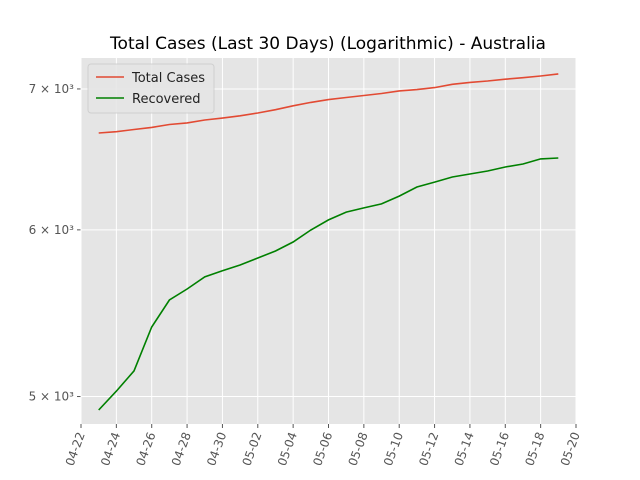 Image resolution: width=640 pixels, height=480 pixels. What do you see at coordinates (52, 89) in the screenshot?
I see `y-tick-label: 7 × 10³` at bounding box center [52, 89].